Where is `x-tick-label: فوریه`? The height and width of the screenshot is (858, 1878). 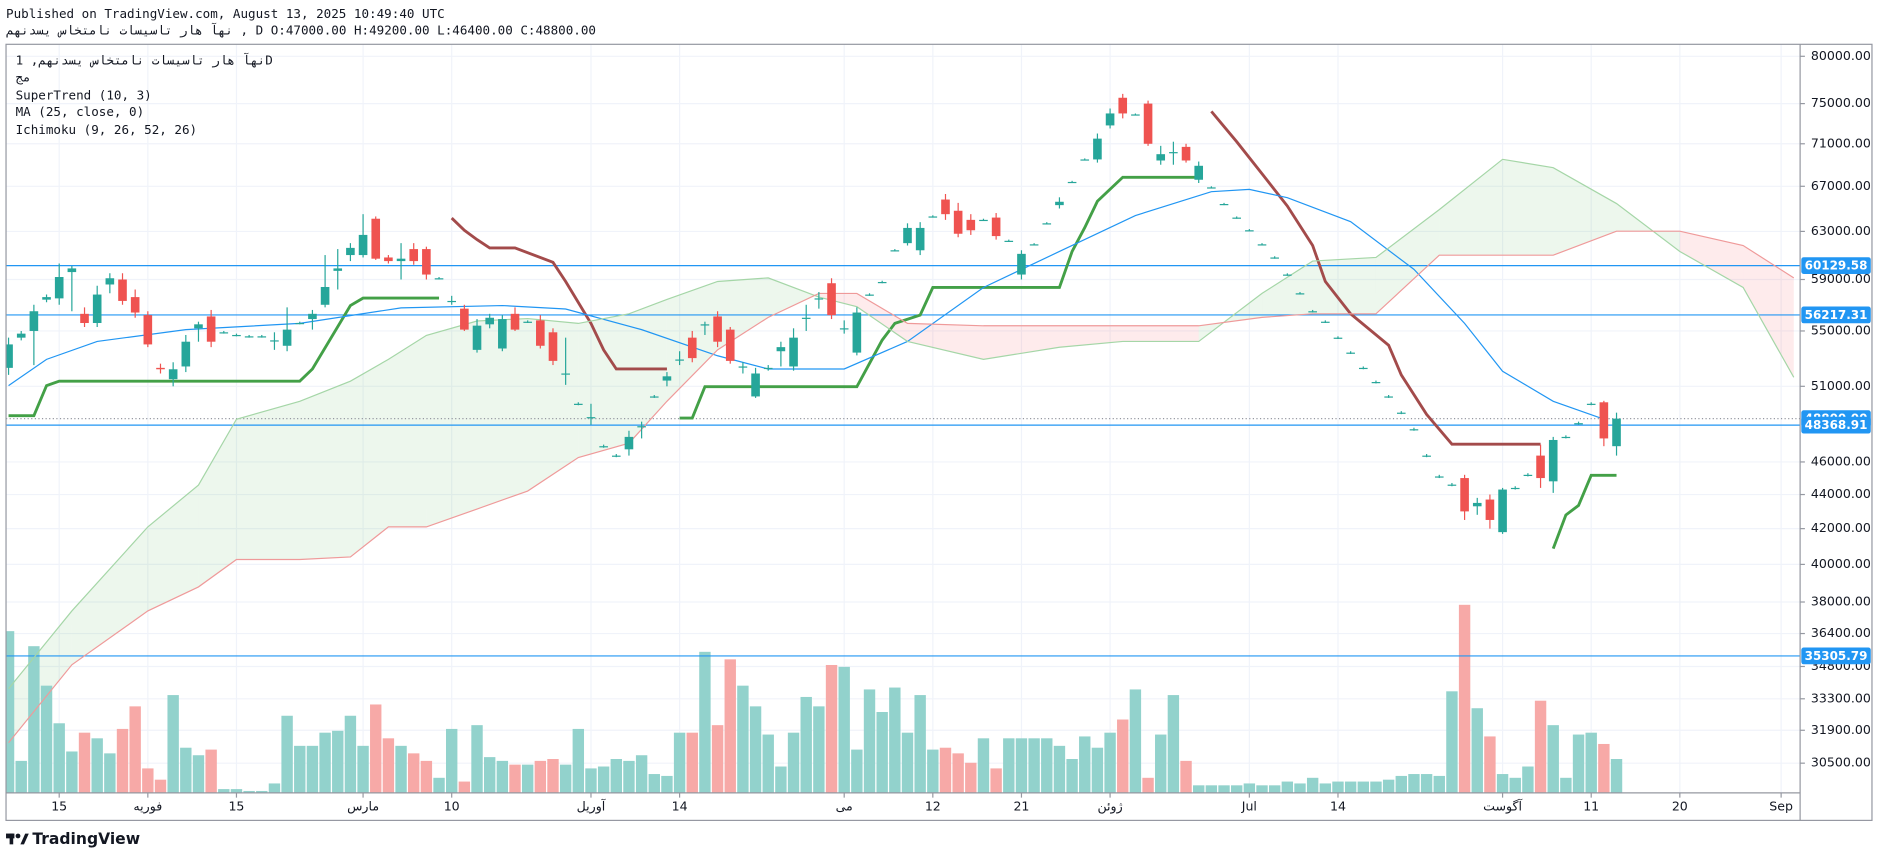
x-tick-label: فوریه is located at coordinates (147, 807).